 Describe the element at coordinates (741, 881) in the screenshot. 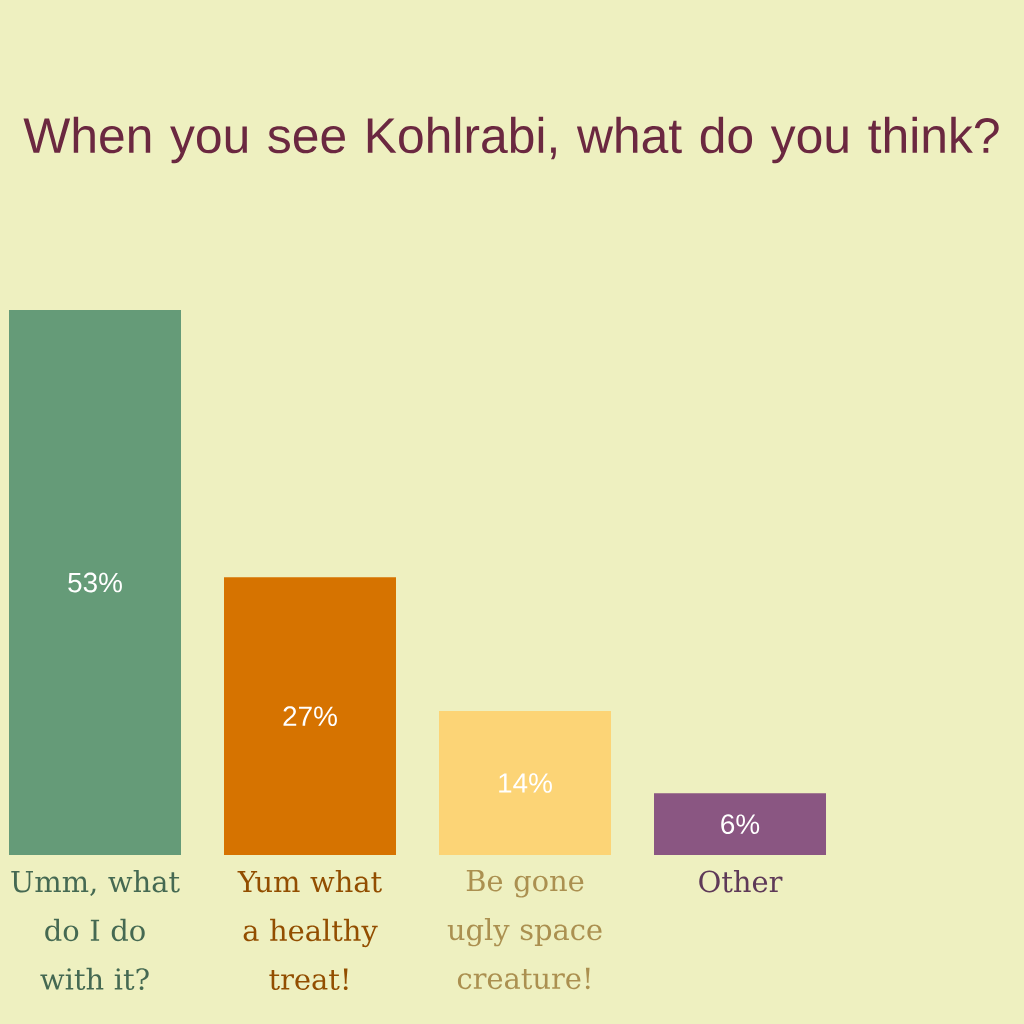

I see `x-tick-label: Other` at that location.